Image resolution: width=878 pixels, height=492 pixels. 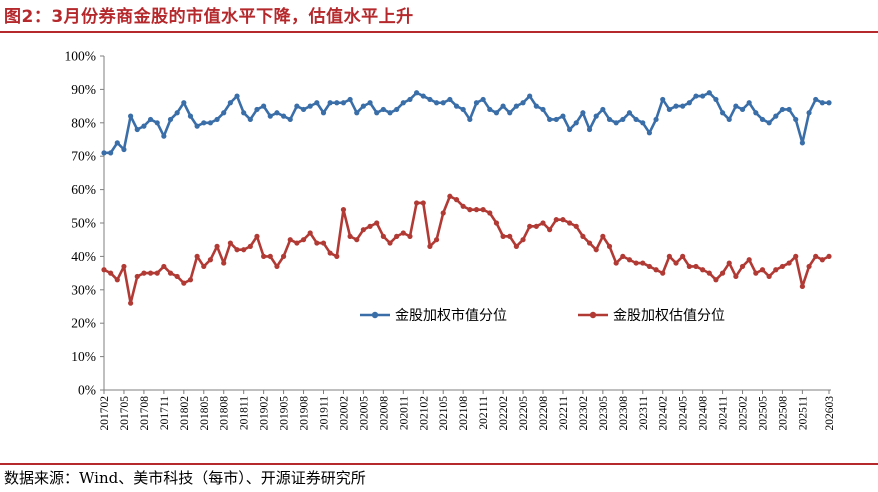 I want to click on x-tick-label: 202005, so click(x=364, y=413).